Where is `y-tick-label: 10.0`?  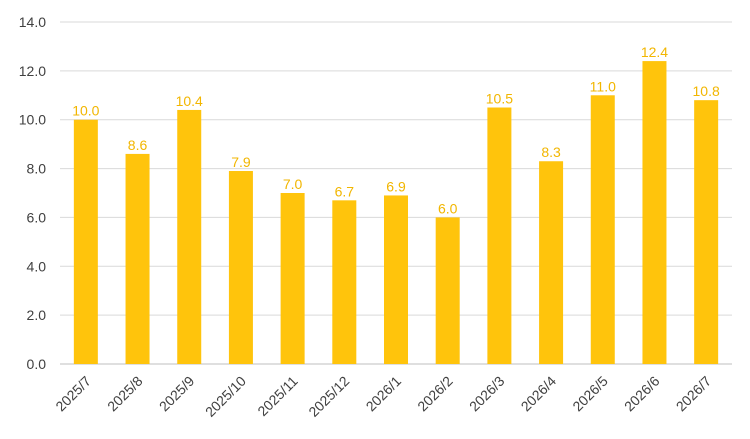 y-tick-label: 10.0 is located at coordinates (32, 120).